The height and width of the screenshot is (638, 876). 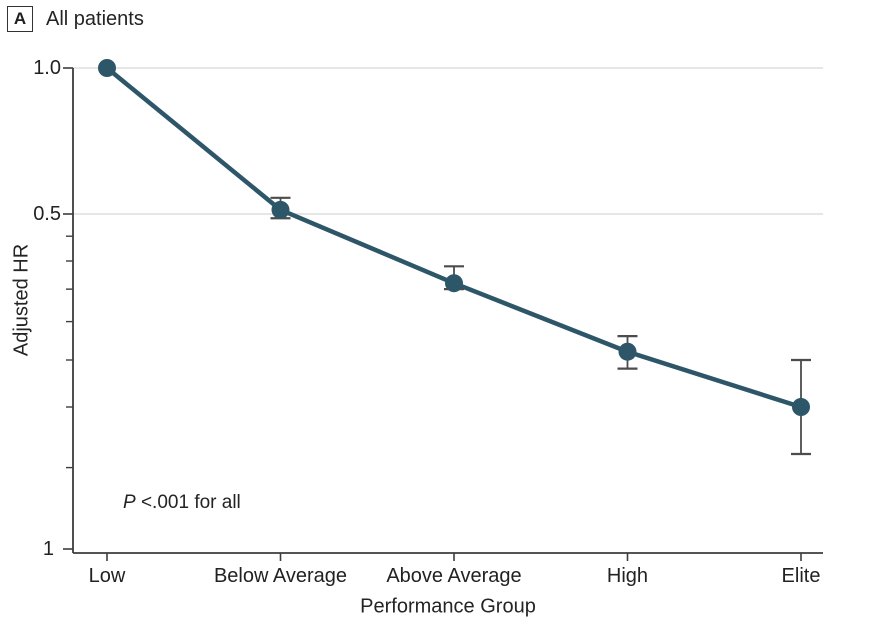 What do you see at coordinates (188, 502) in the screenshot?
I see `p-value-text: <.001 for all` at bounding box center [188, 502].